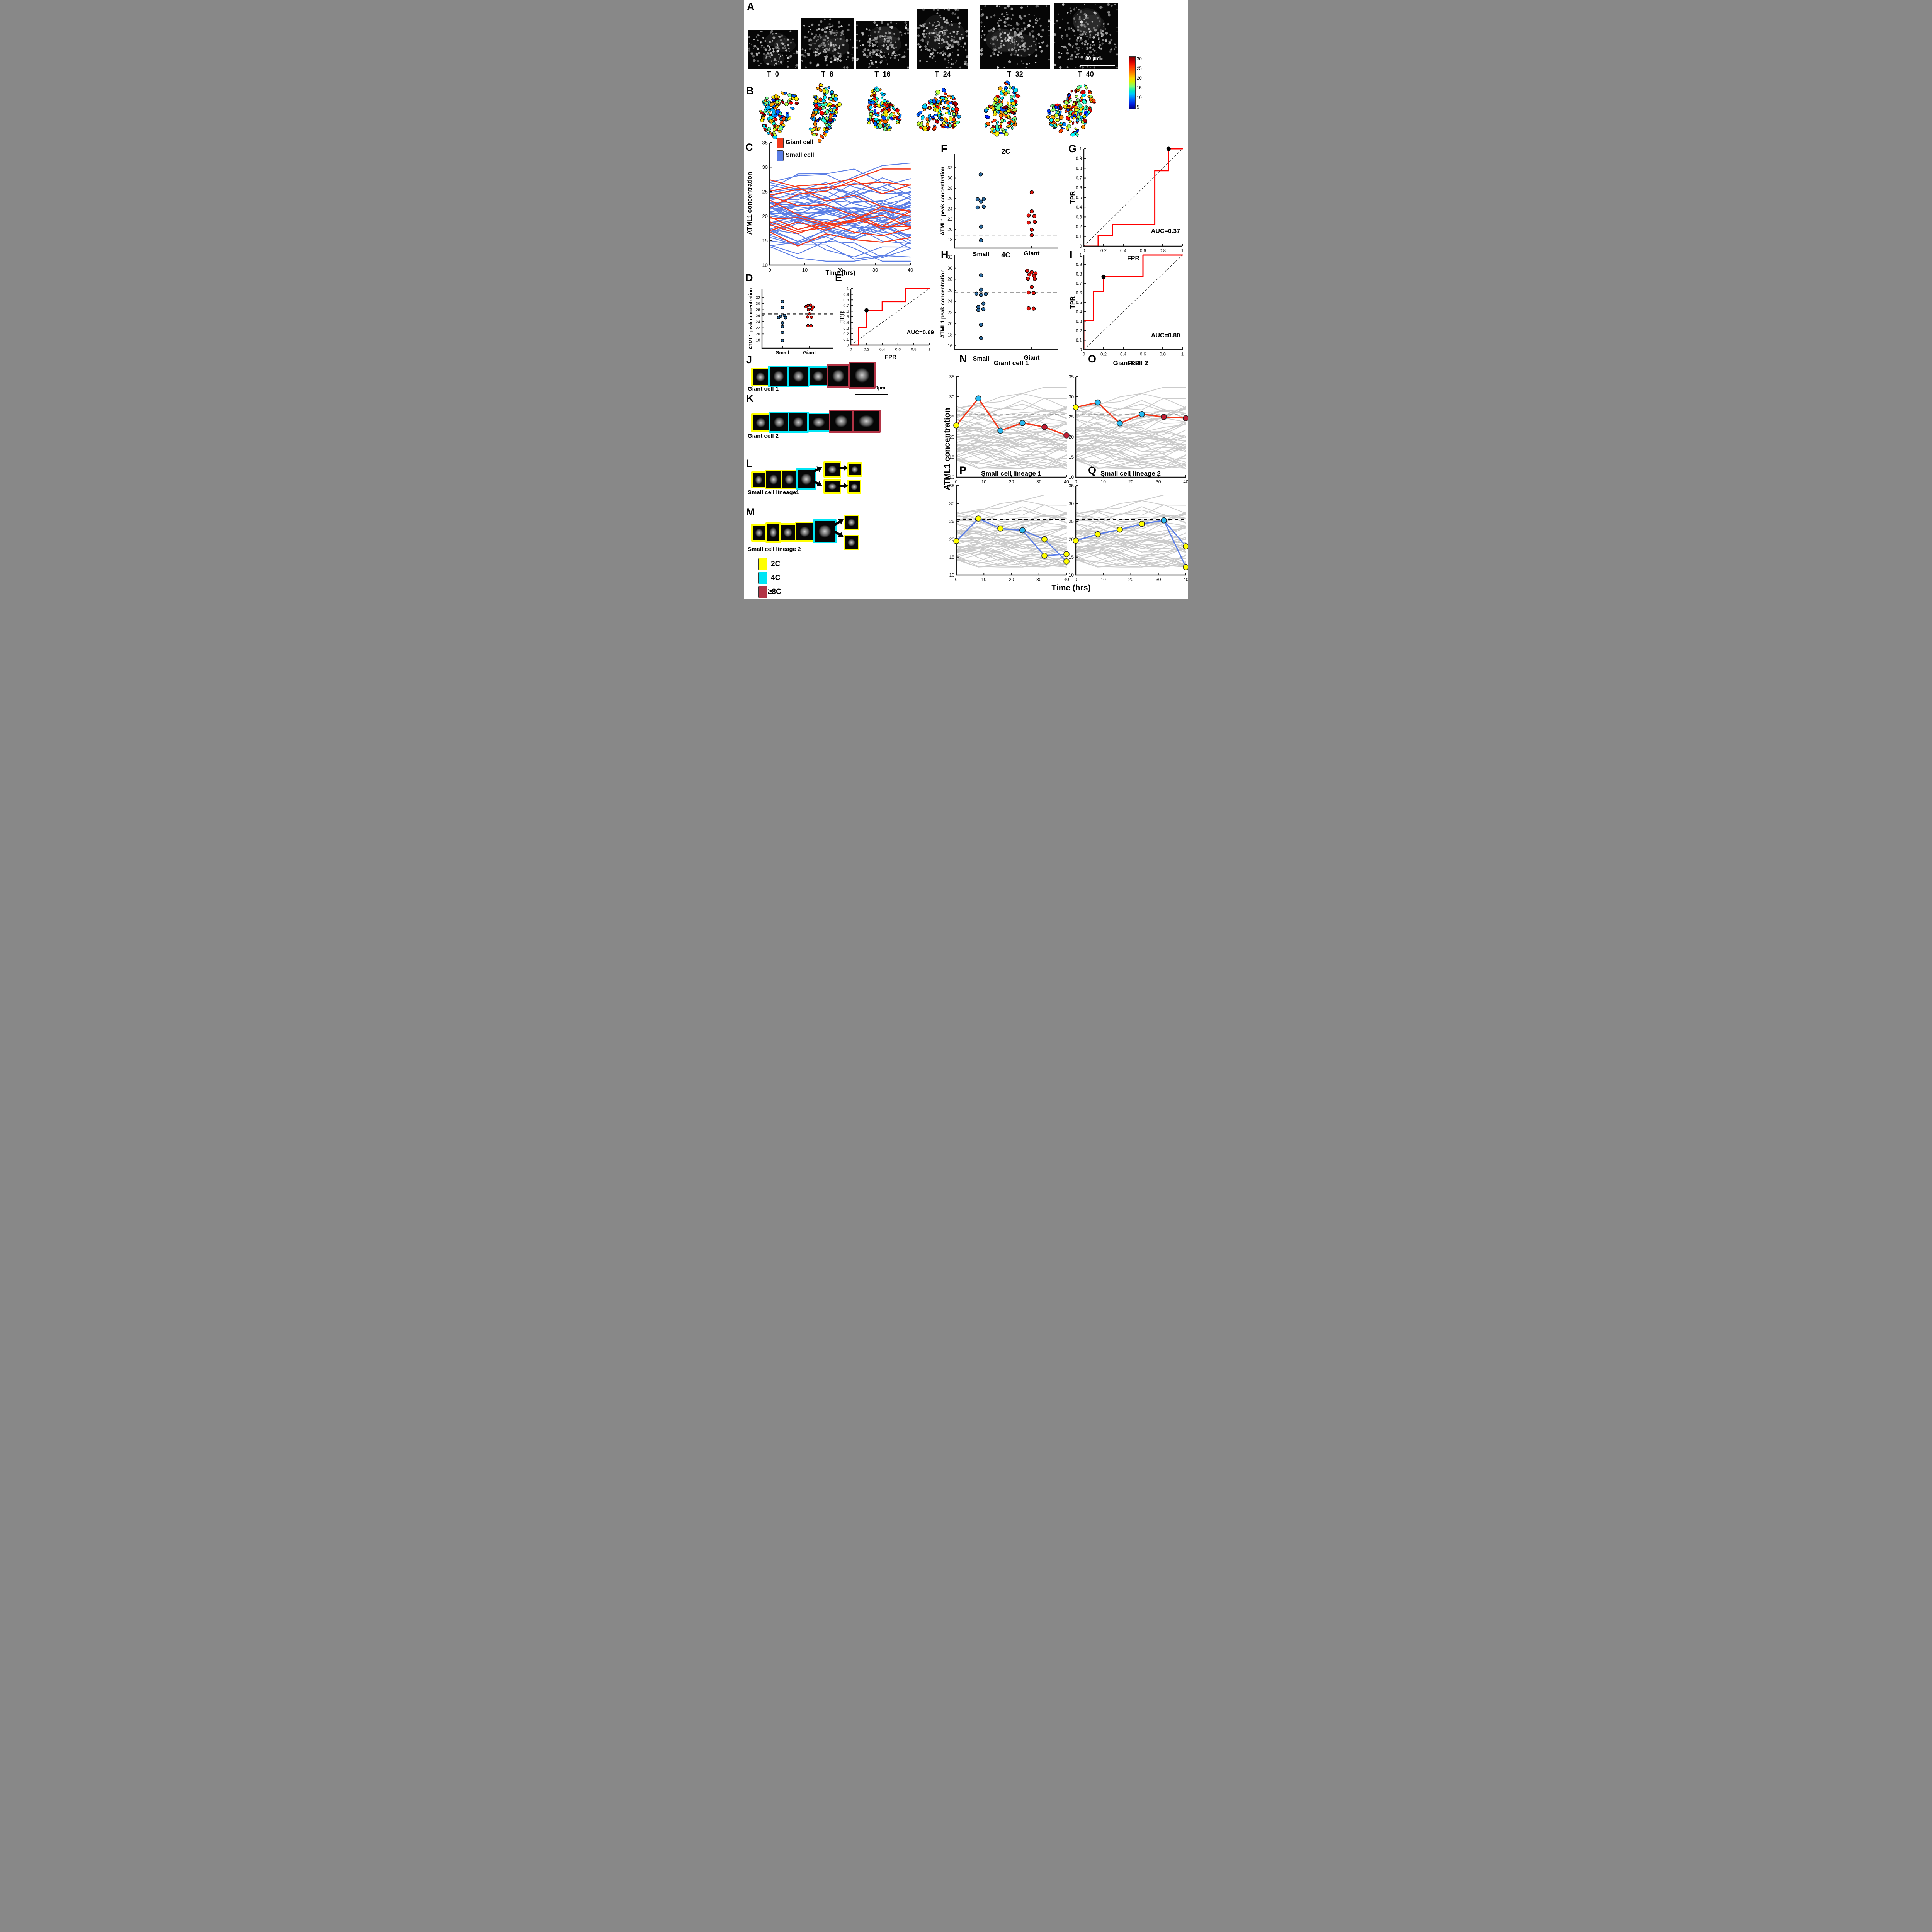  What do you see at coordinates (773, 50) in the screenshot?
I see `microscopy-image-t0` at bounding box center [773, 50].